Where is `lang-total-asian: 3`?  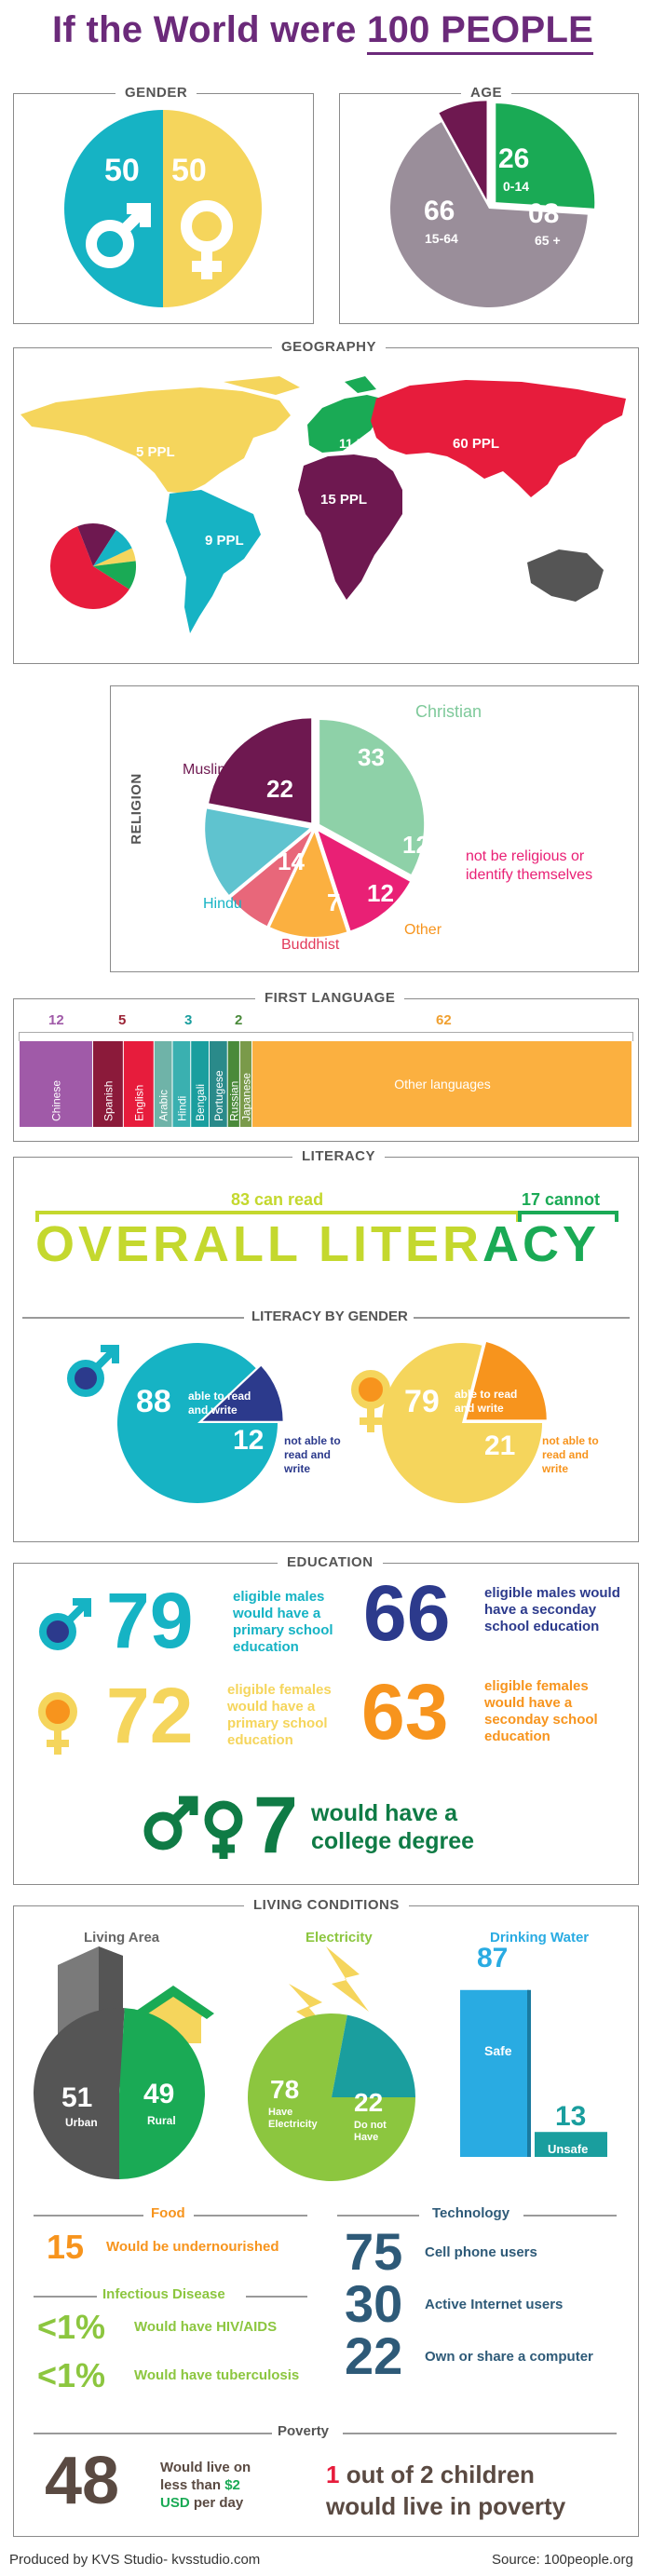
lang-total-asian: 3 is located at coordinates (188, 1020).